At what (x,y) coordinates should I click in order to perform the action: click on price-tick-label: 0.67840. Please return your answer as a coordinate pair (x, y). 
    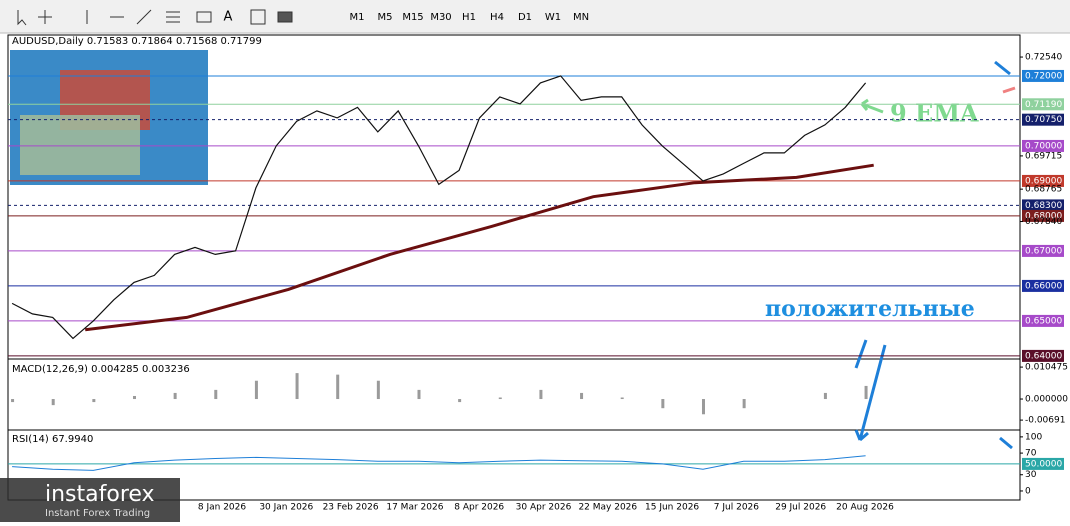
    Looking at the image, I should click on (1043, 222).